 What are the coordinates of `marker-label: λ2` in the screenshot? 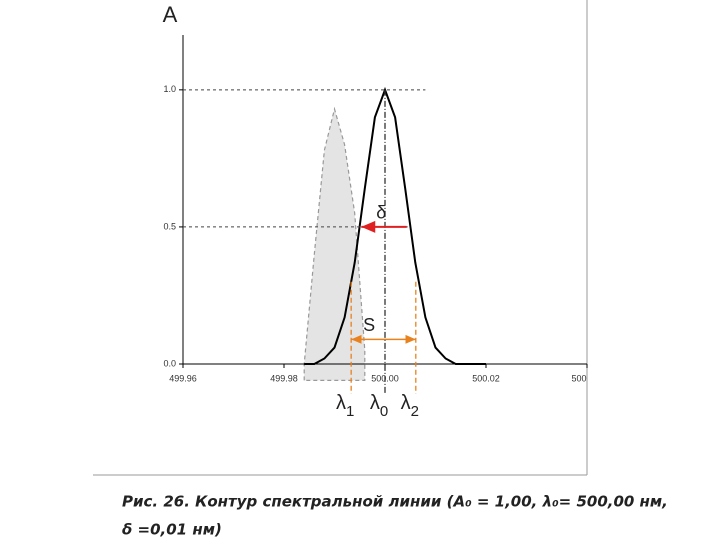 It's located at (410, 406).